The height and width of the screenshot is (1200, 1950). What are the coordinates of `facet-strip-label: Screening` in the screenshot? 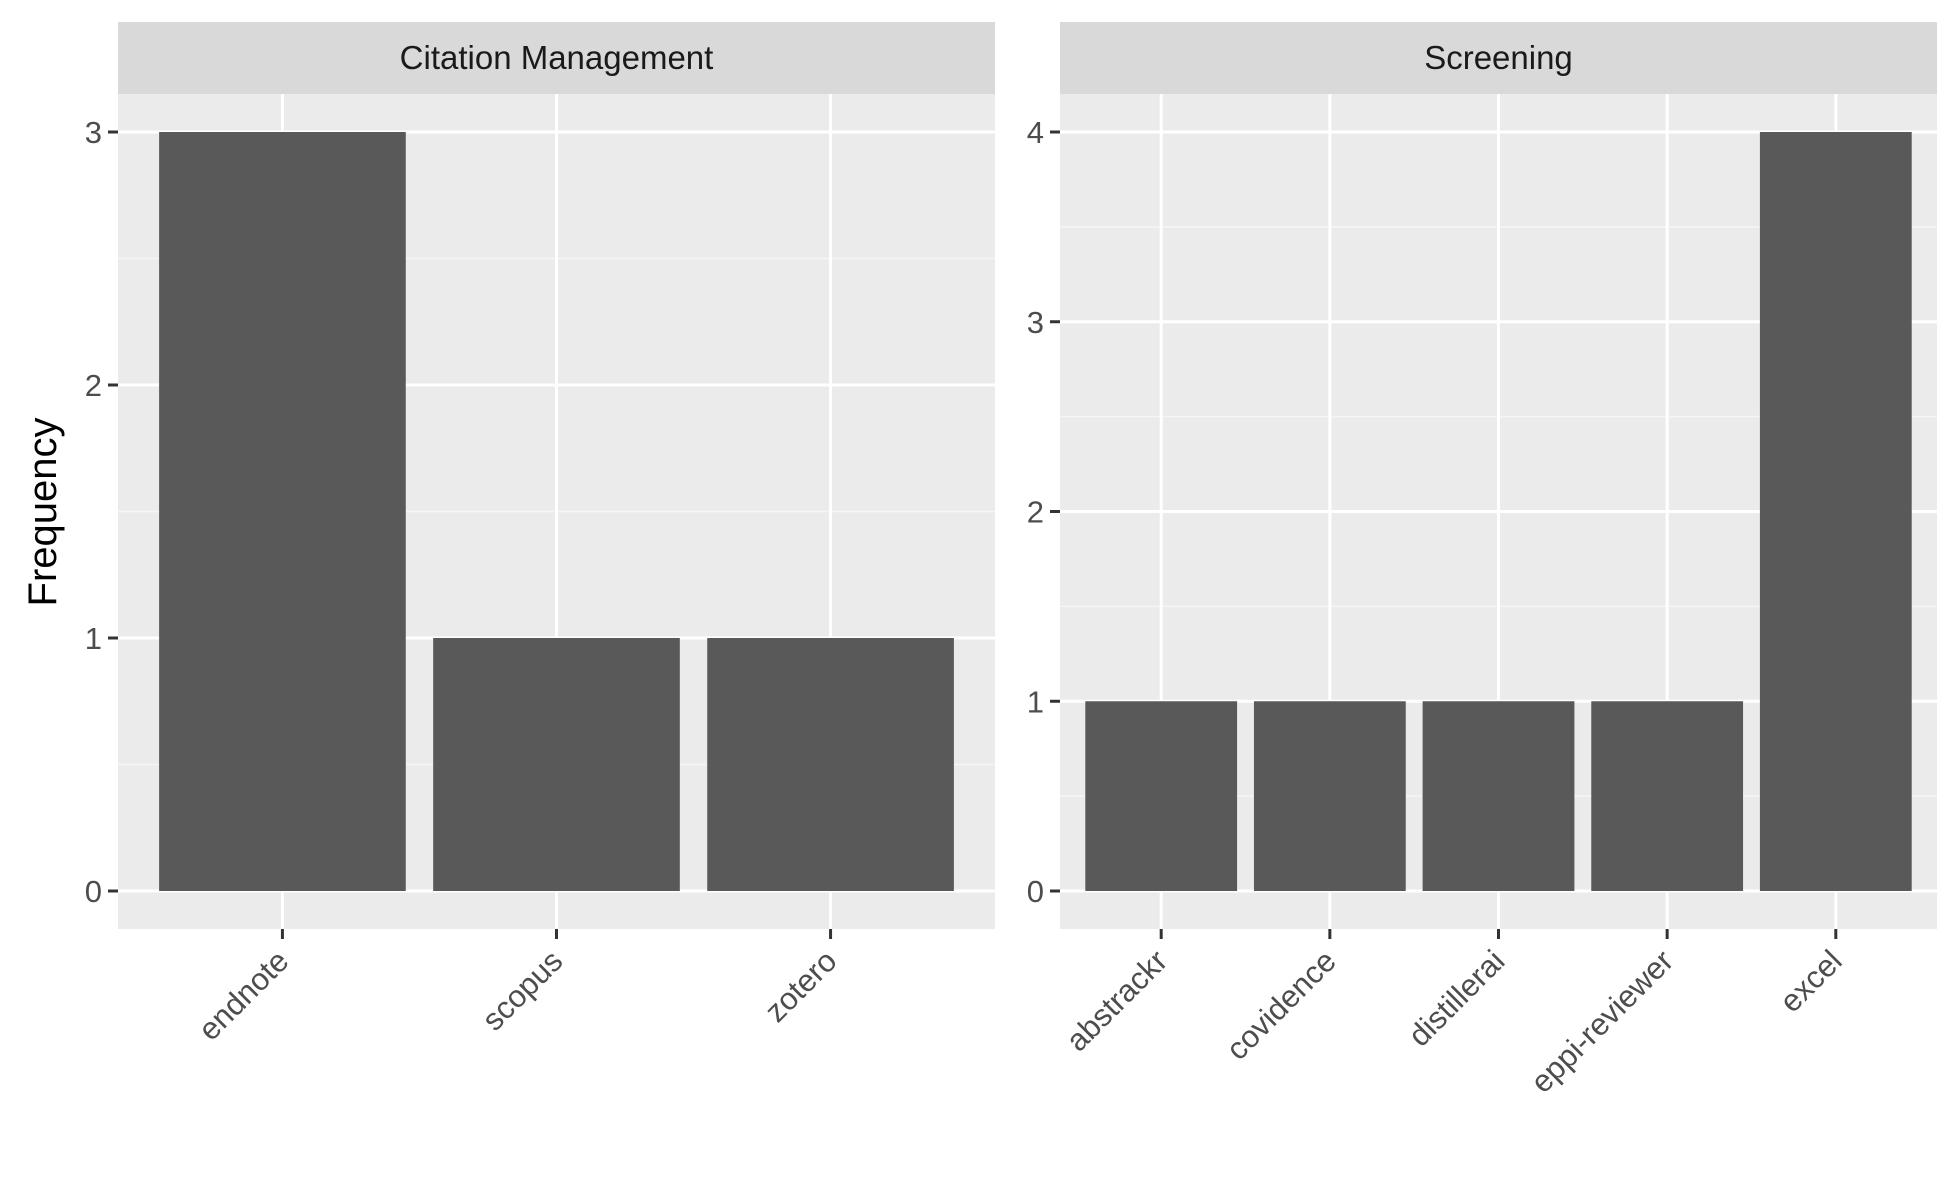 It's located at (1498, 57).